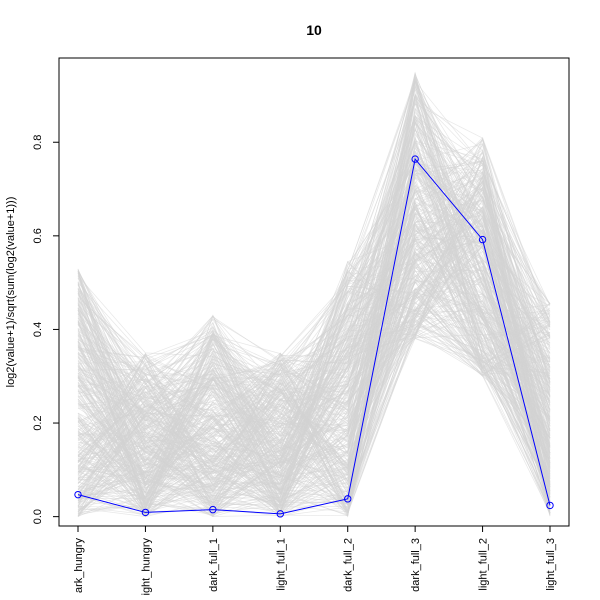  What do you see at coordinates (349, 565) in the screenshot?
I see `x-tick-label: dark_full_2` at bounding box center [349, 565].